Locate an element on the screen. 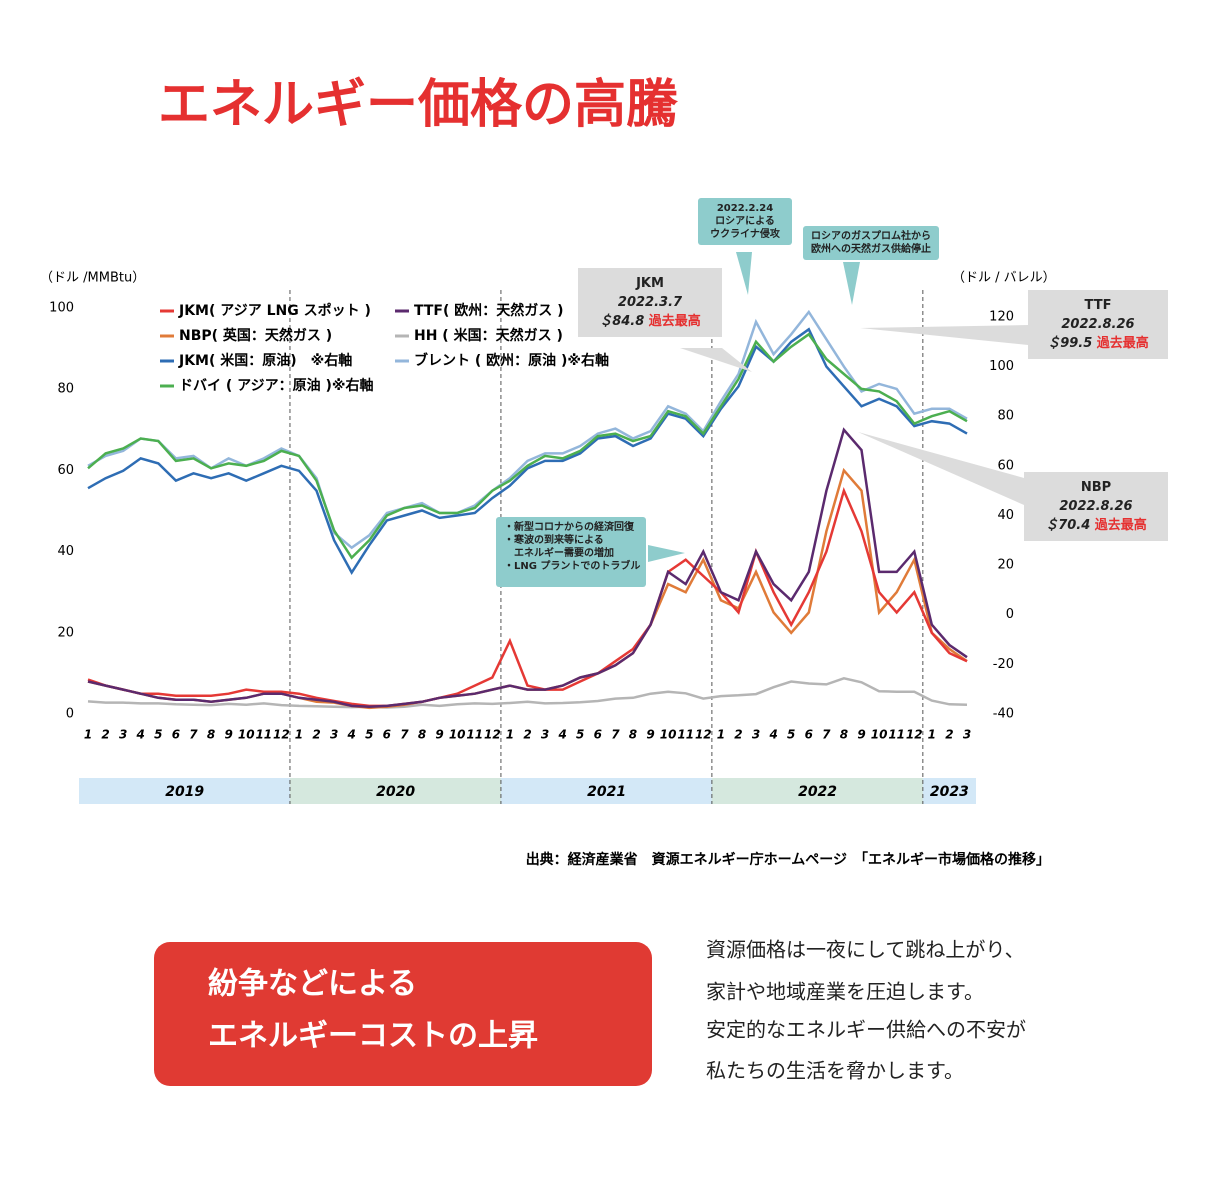  year-label: 2019 is located at coordinates (184, 792).